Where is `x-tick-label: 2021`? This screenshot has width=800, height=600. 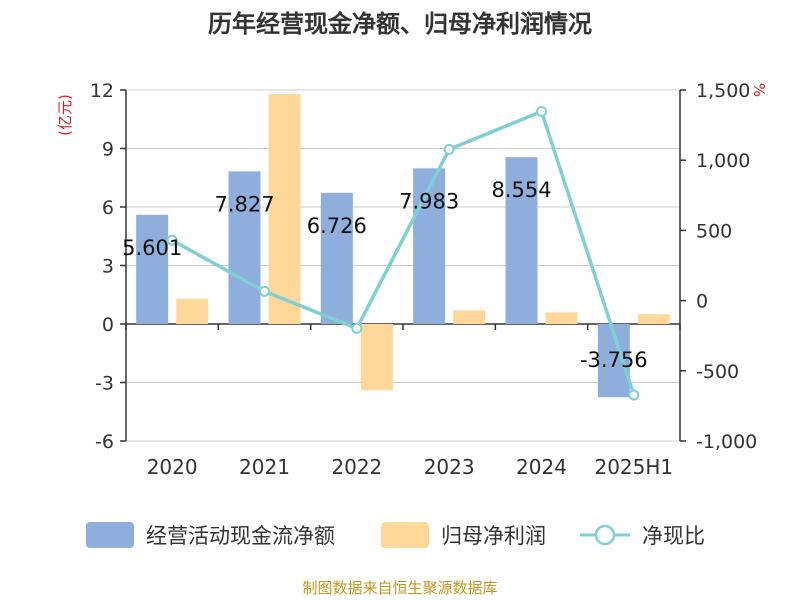
x-tick-label: 2021 is located at coordinates (264, 467).